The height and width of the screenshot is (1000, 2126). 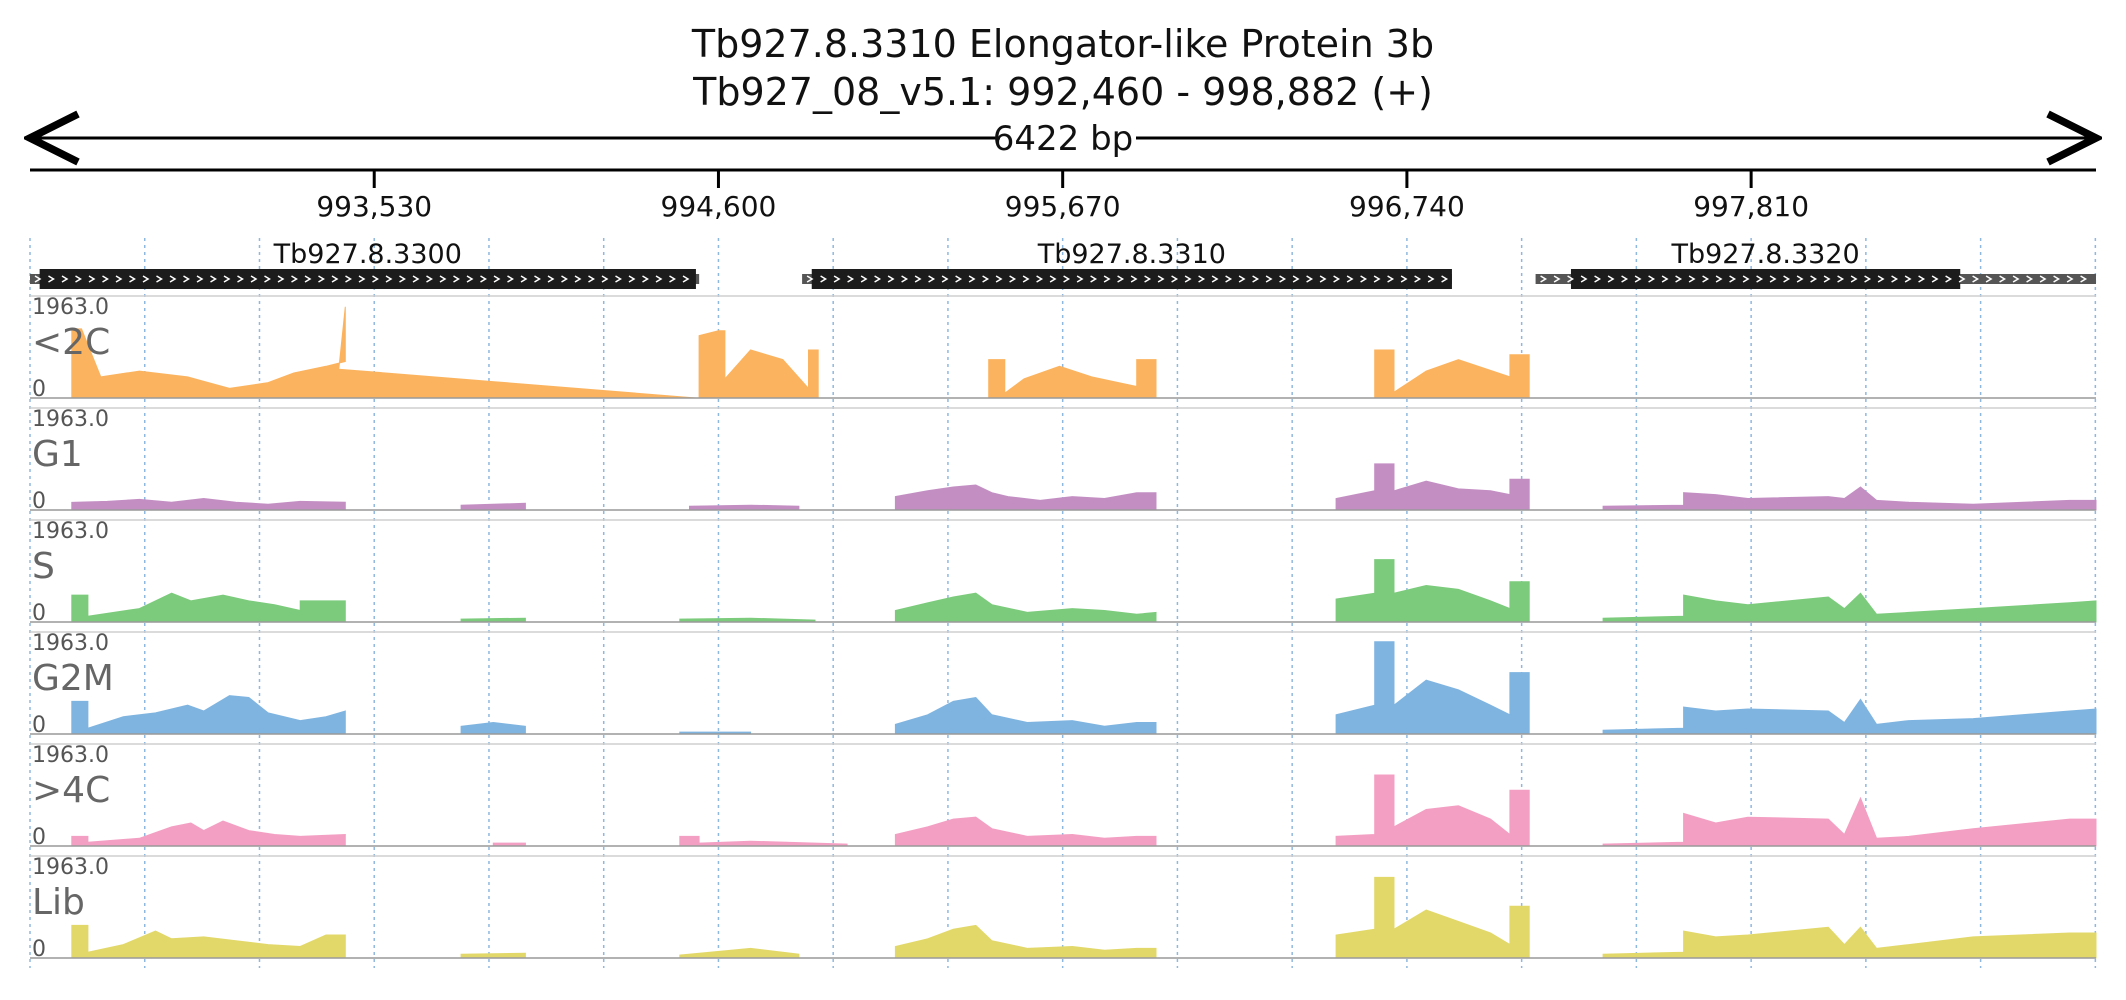 I want to click on x-tick-label: 993,530, so click(x=374, y=206).